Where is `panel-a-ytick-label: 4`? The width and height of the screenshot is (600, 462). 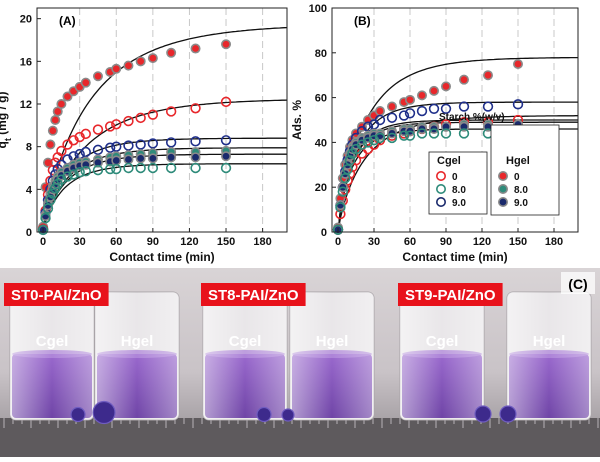 panel-a-ytick-label: 4 is located at coordinates (29, 190).